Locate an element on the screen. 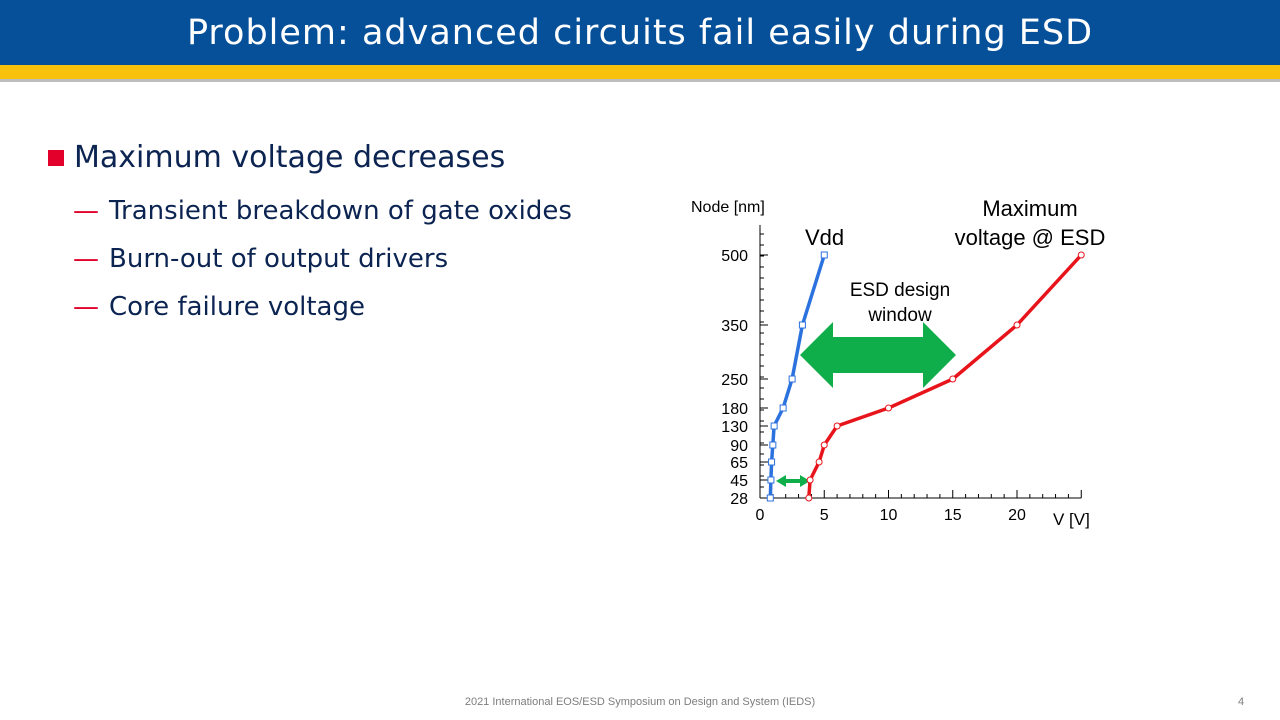 This screenshot has width=1280, height=720. sub-bullet-item: — Transient breakdown of gate oxides is located at coordinates (322, 211).